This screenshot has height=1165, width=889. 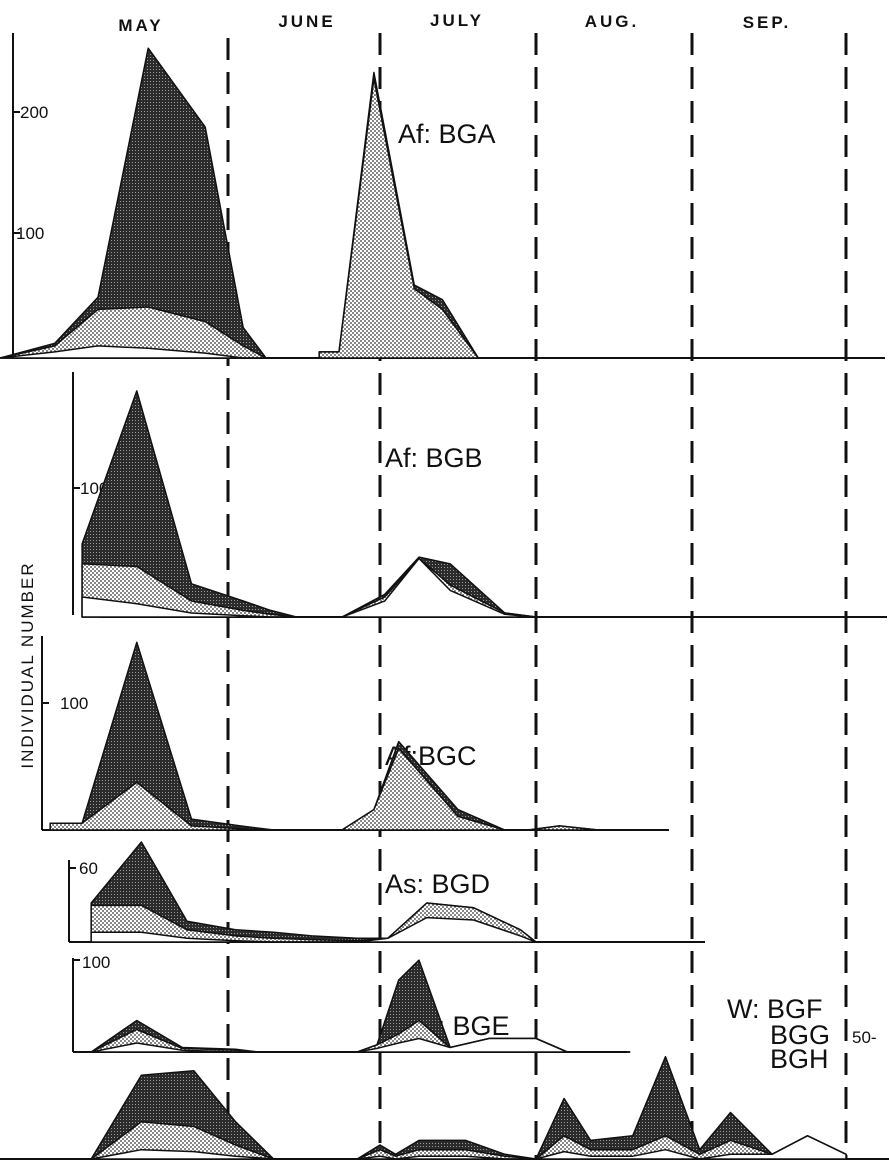 I want to click on panel-bgd-tick-label-60: 60, so click(x=88, y=868).